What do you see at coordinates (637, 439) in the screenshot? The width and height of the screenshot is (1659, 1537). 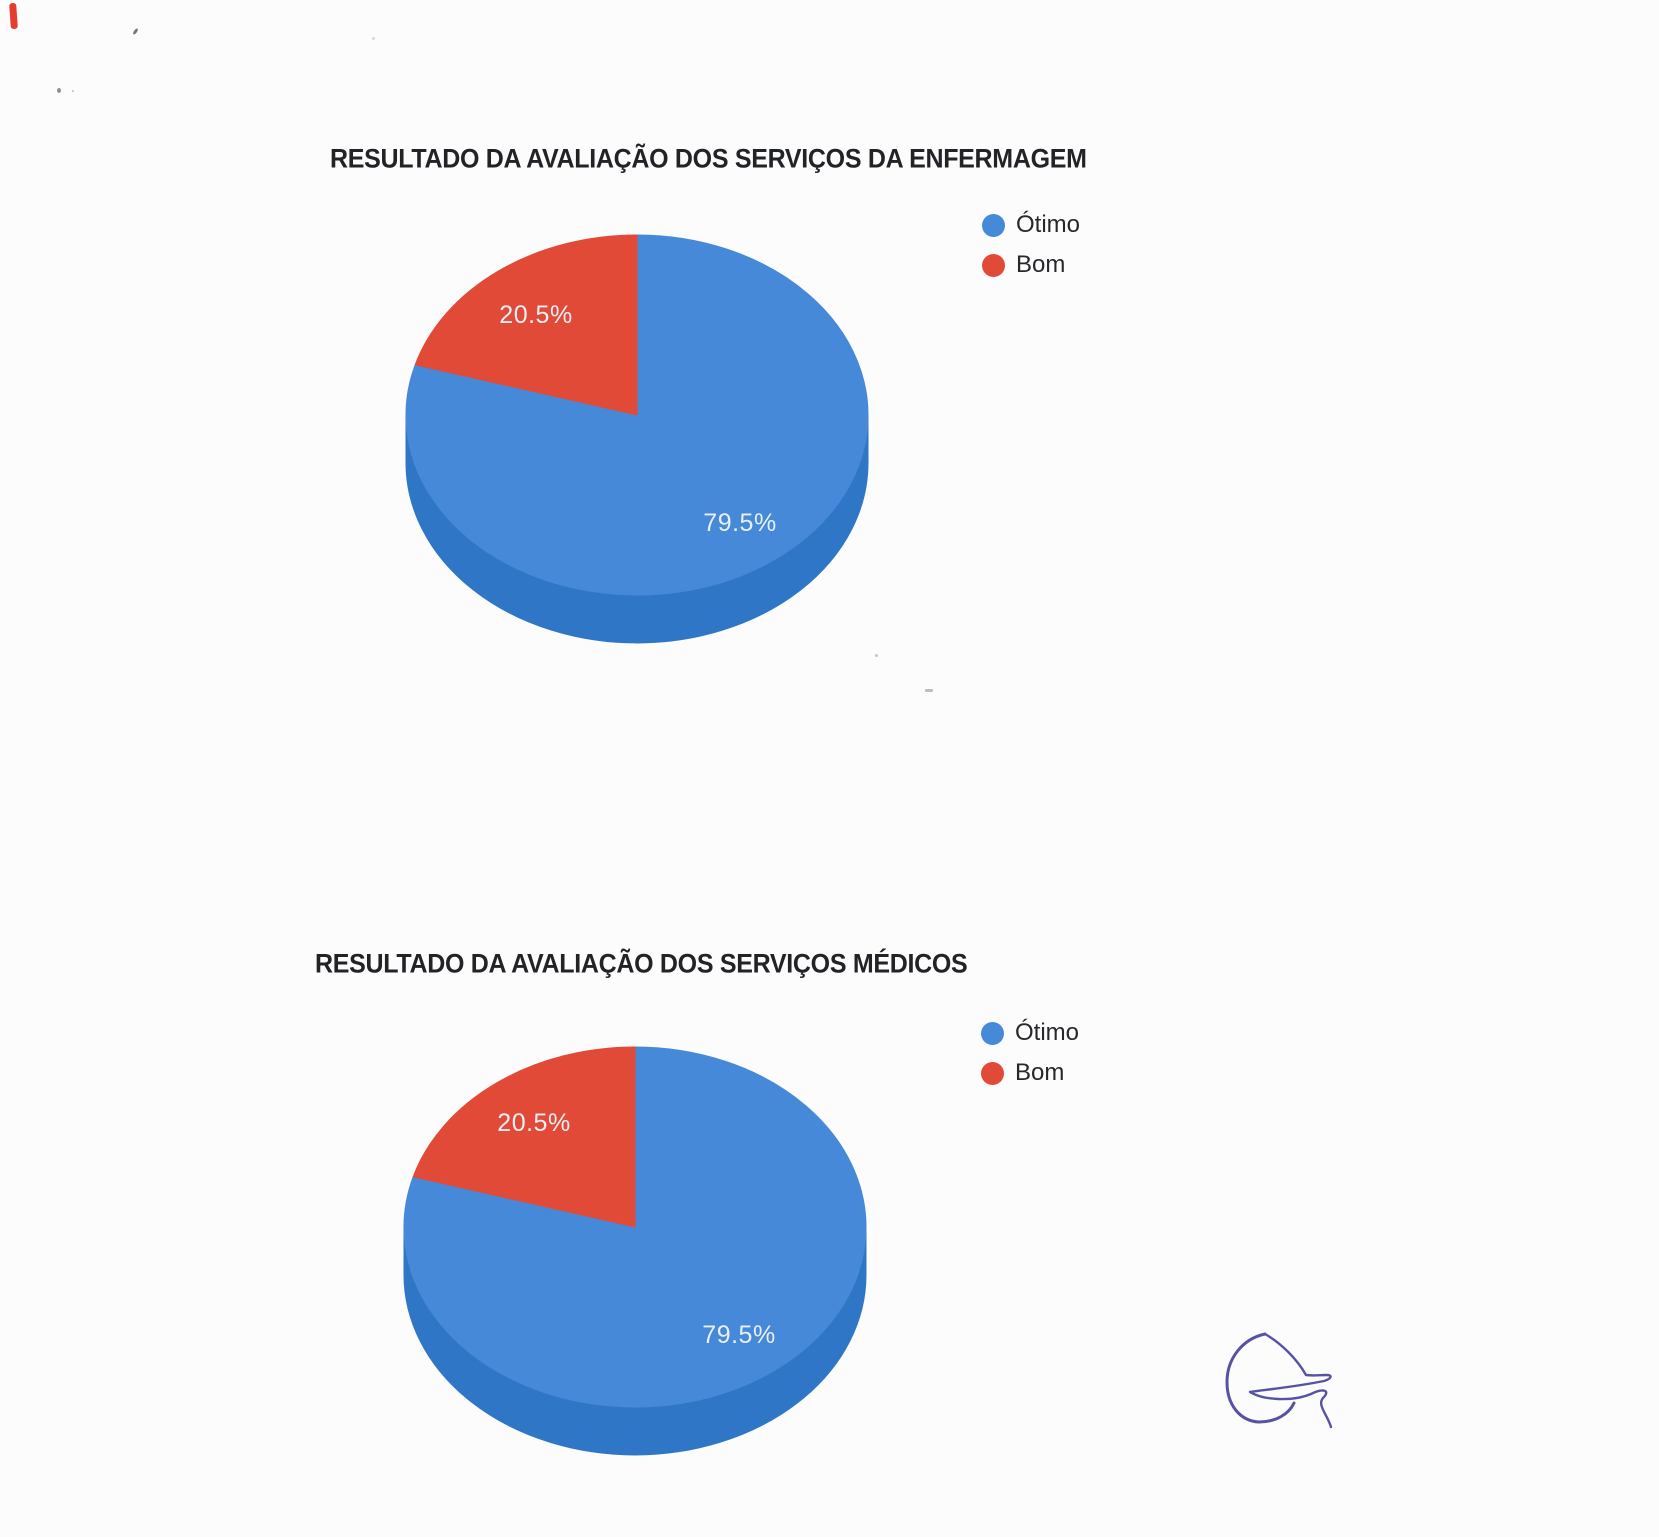 I see `pie-chart-enfermagem` at bounding box center [637, 439].